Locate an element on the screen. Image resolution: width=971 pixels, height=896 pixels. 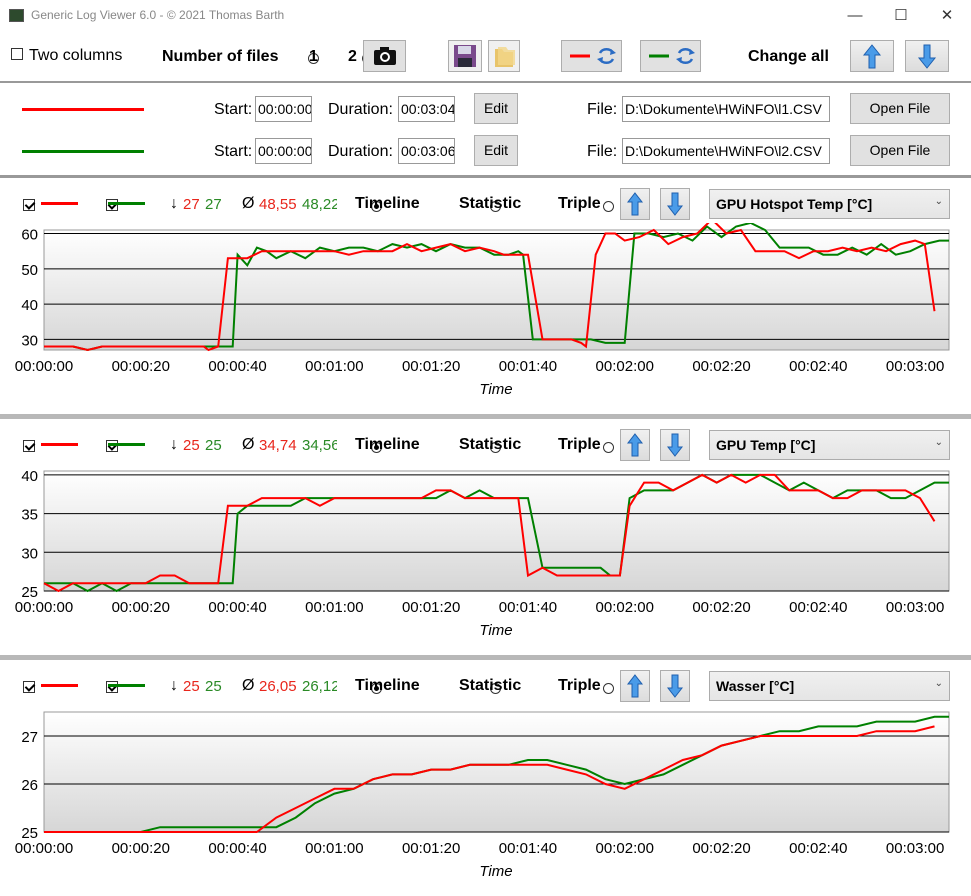
change-all-up-button is located at coordinates (872, 56).